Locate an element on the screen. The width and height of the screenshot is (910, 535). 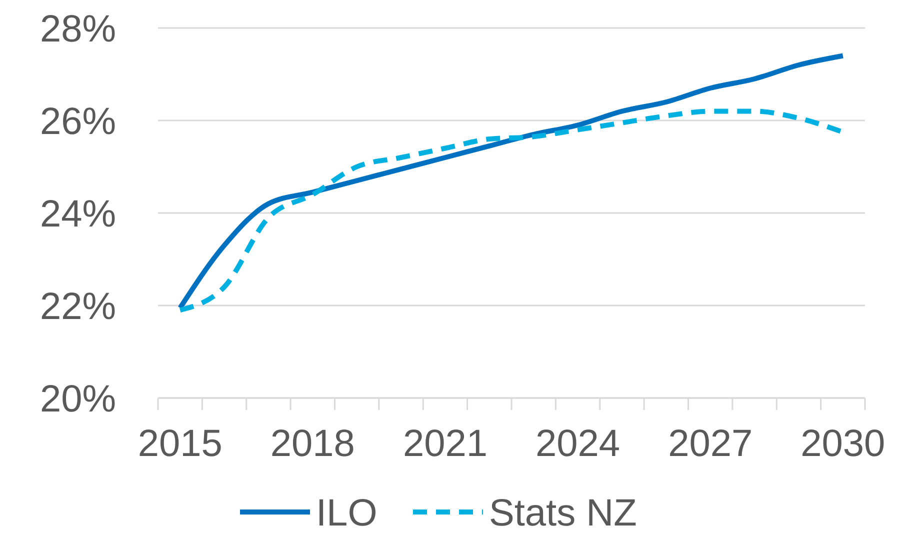
x-tick-label: 2024 is located at coordinates (578, 444).